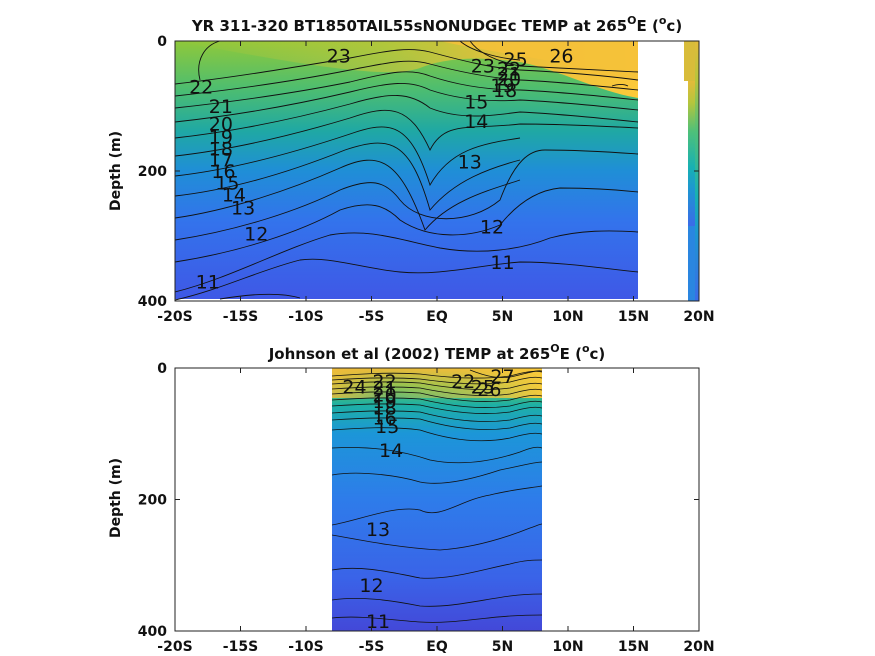 This screenshot has height=656, width=875. I want to click on contour-label: 17, so click(221, 160).